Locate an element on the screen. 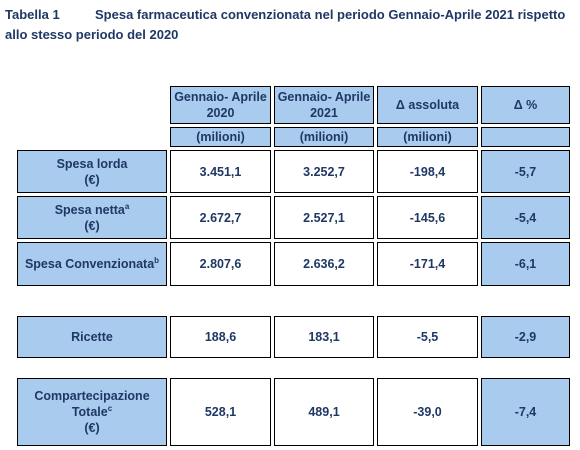 Image resolution: width=580 pixels, height=450 pixels. row-label: Spesa lorda is located at coordinates (92, 163).